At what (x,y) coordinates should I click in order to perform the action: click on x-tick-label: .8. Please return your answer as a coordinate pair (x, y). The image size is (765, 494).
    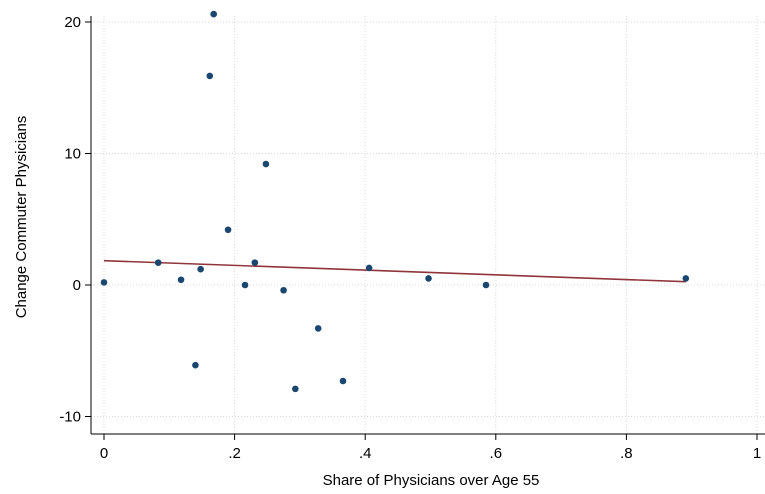
    Looking at the image, I should click on (626, 453).